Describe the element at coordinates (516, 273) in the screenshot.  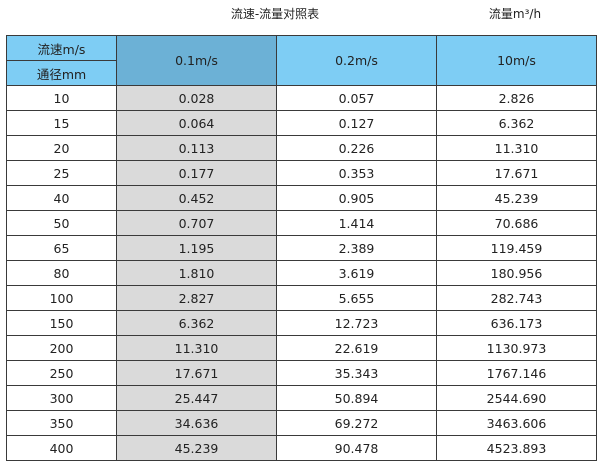
I see `flow-cell: 180.956` at that location.